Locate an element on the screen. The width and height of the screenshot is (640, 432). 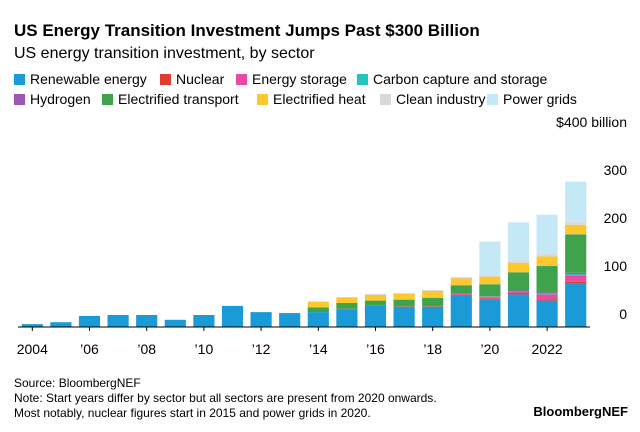
y-tick-label: 100 is located at coordinates (616, 266).